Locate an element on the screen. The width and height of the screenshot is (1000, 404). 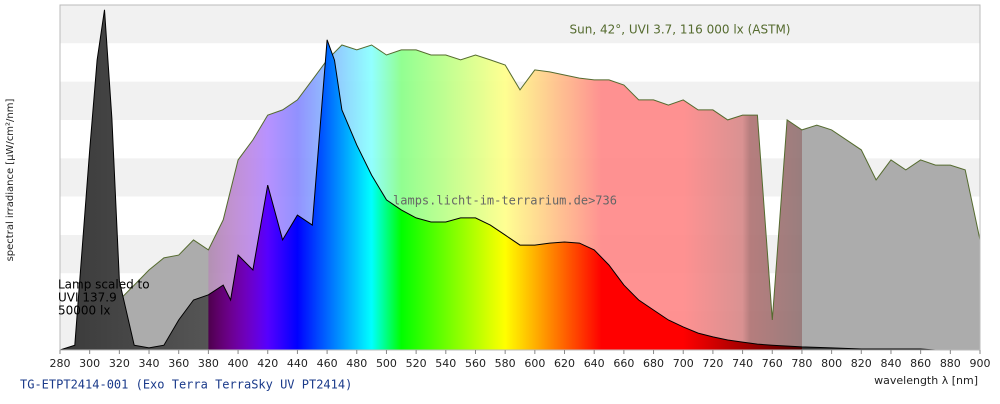
x-tick-label: 500 is located at coordinates (386, 363).